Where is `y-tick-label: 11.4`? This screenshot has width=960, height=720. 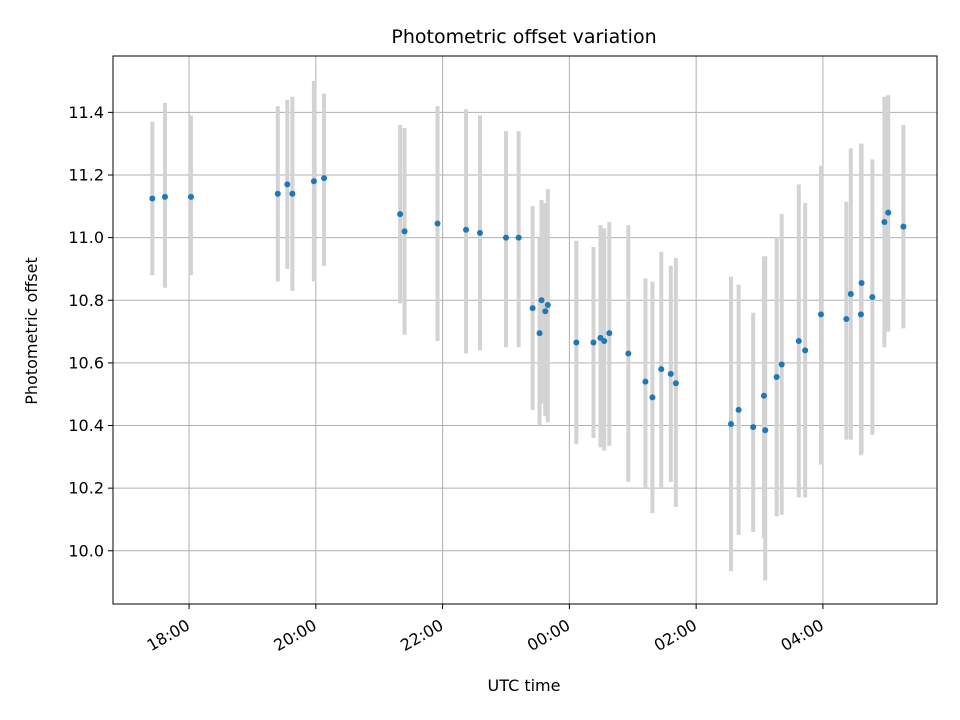 y-tick-label: 11.4 is located at coordinates (86, 112).